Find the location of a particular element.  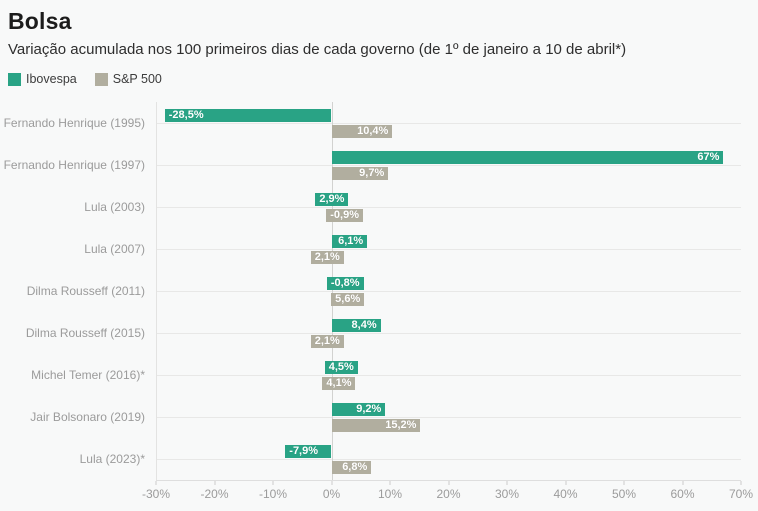

bar-value-label: 4,5% is located at coordinates (341, 367).